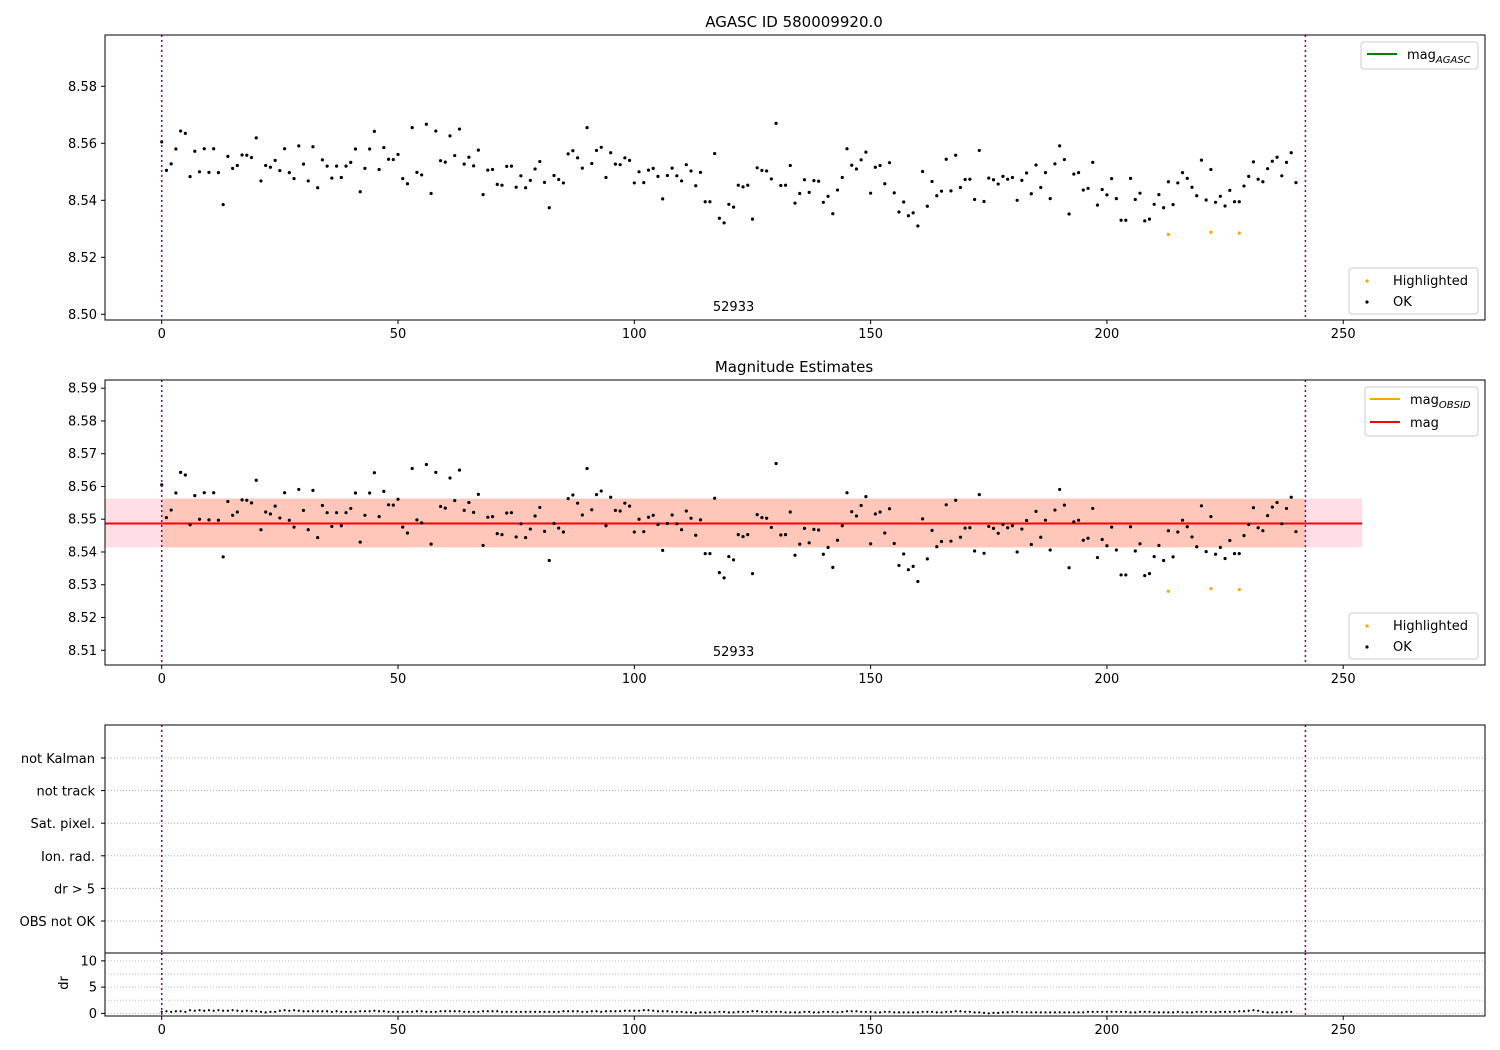 The height and width of the screenshot is (1050, 1500). What do you see at coordinates (74, 889) in the screenshot?
I see `flag-label: dr > 5` at bounding box center [74, 889].